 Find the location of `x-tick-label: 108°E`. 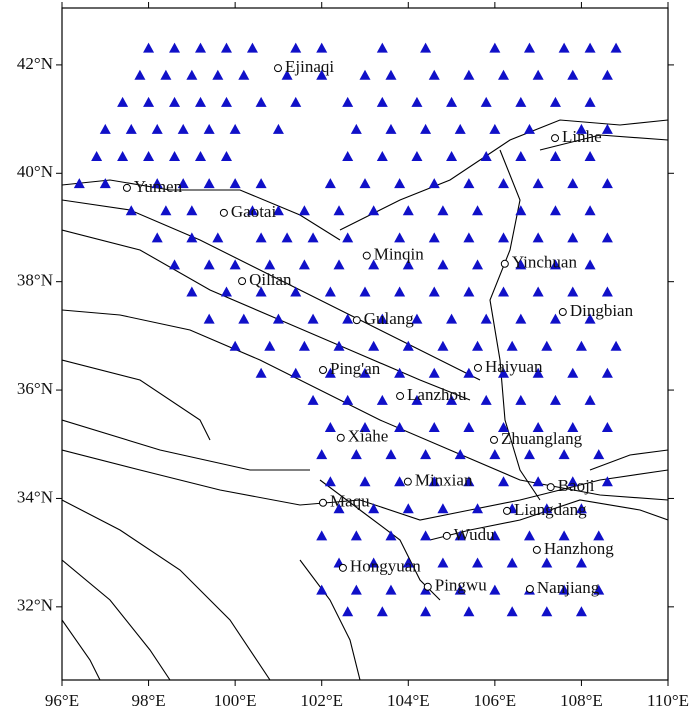

x-tick-label: 108°E is located at coordinates (581, 700).